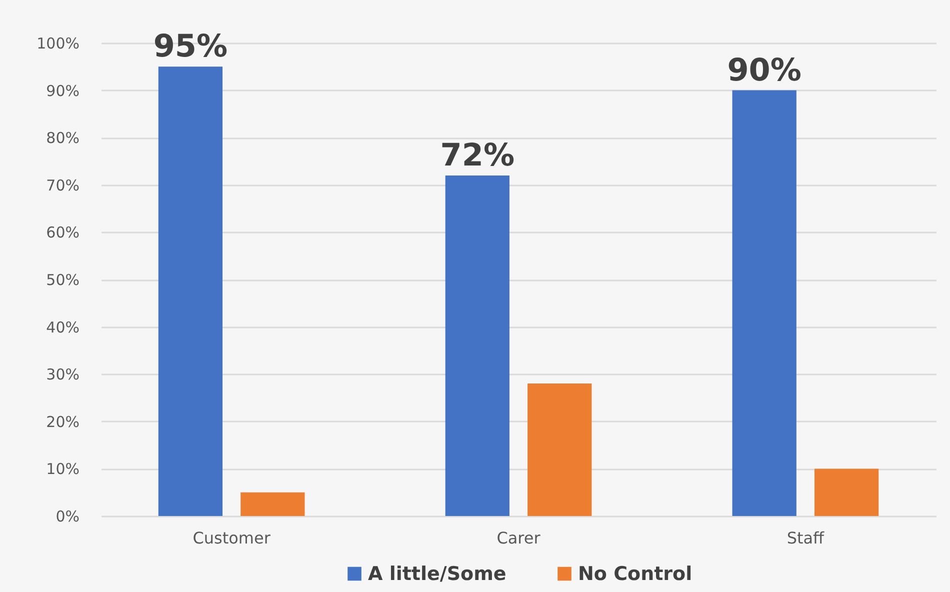 Image resolution: width=950 pixels, height=592 pixels. What do you see at coordinates (63, 469) in the screenshot?
I see `y-tick-label: 10%` at bounding box center [63, 469].